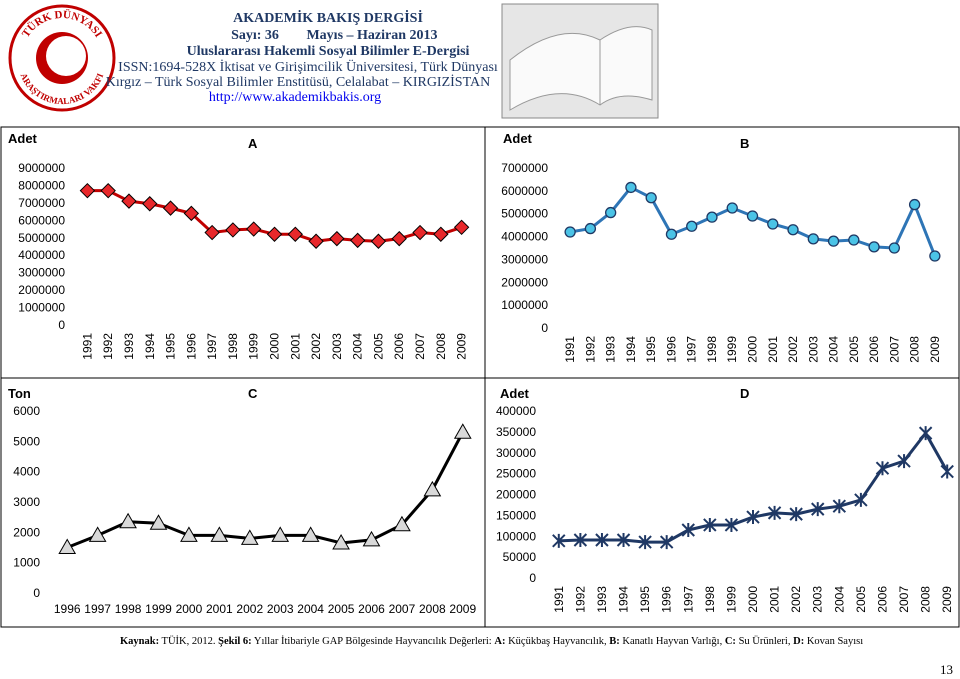  Describe the element at coordinates (744, 393) in the screenshot. I see `chart-title: D` at that location.